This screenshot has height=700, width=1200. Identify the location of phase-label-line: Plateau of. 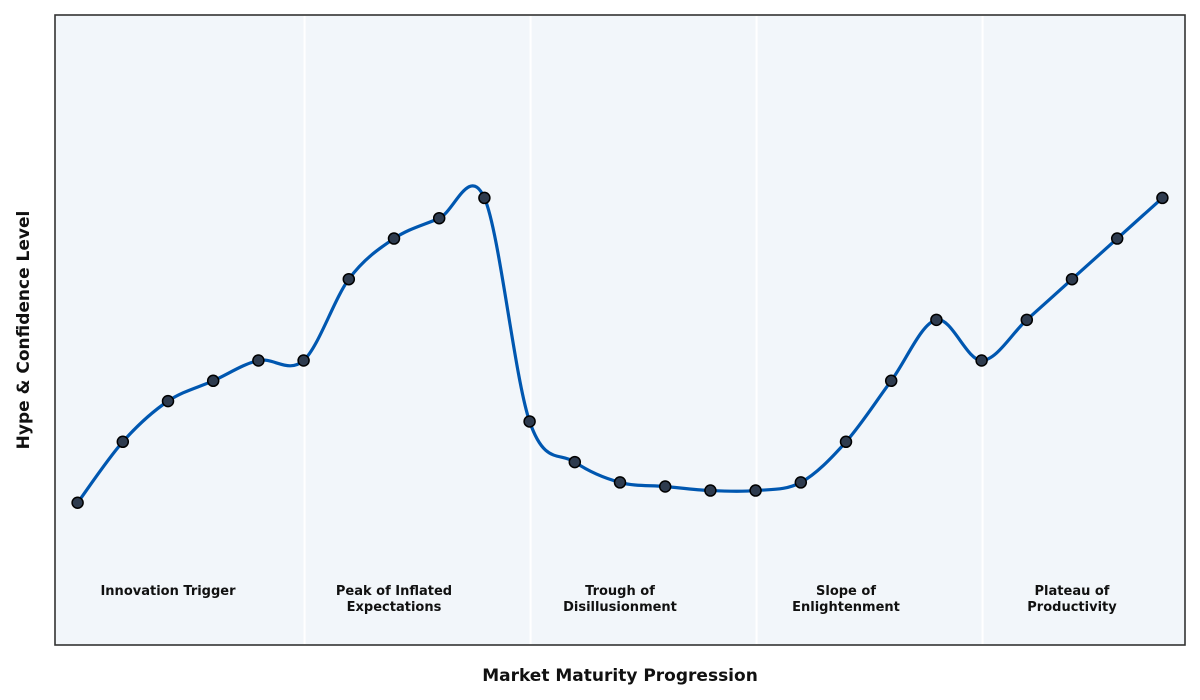
(1072, 591).